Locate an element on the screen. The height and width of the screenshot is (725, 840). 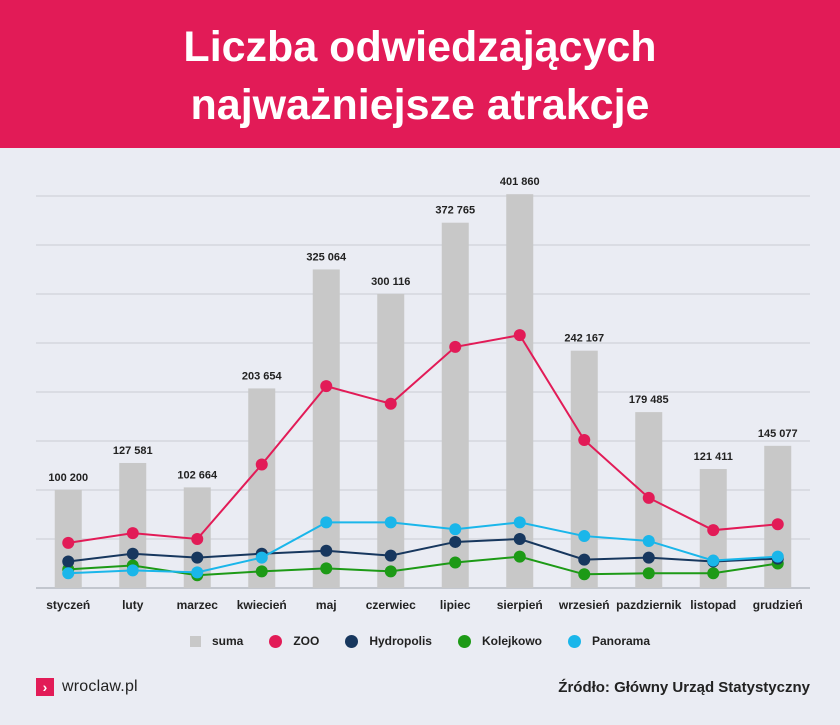
logo-text: wroclaw.pl is located at coordinates (100, 686).